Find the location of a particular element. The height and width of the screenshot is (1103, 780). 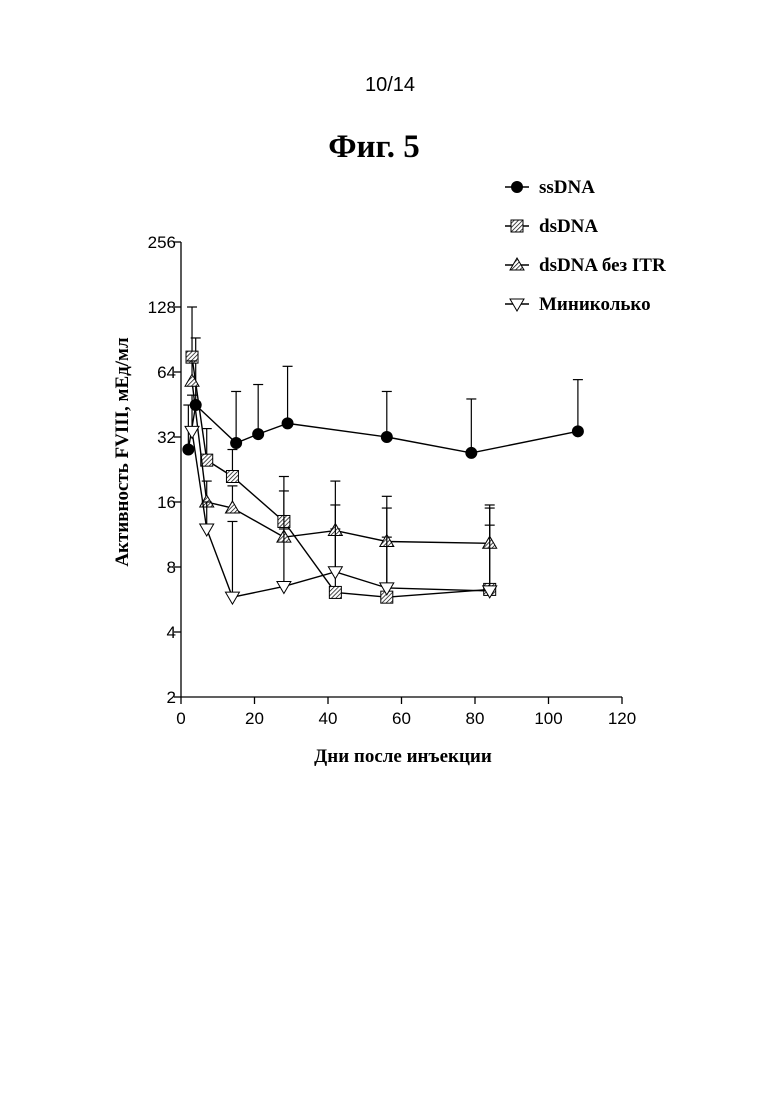

y-tick-label: 2 is located at coordinates (171, 697).